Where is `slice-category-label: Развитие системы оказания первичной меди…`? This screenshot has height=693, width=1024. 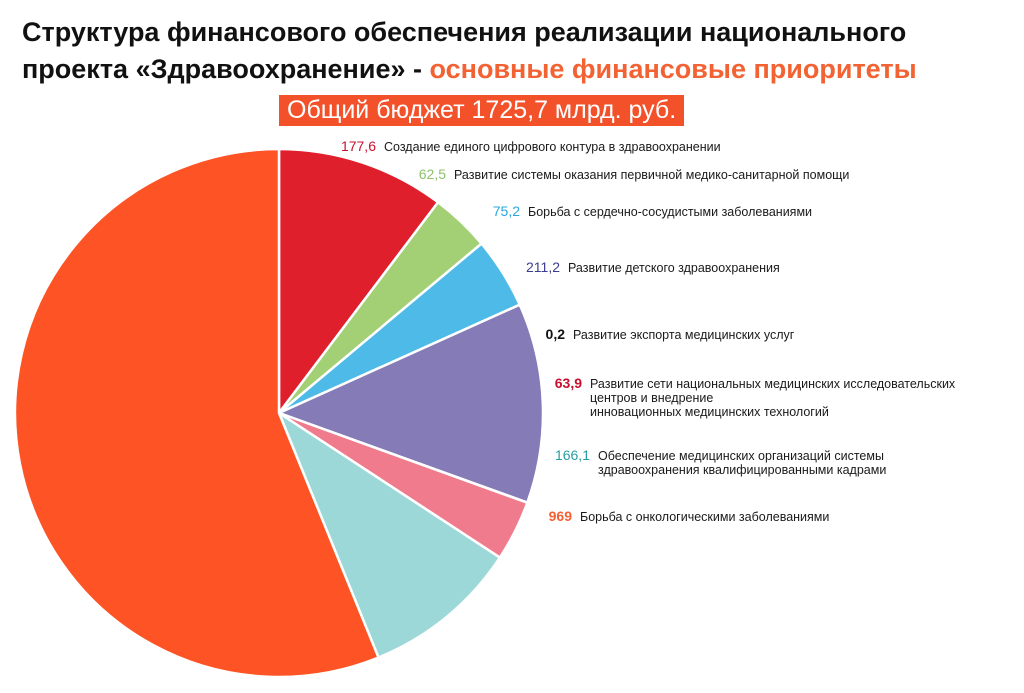 slice-category-label: Развитие системы оказания первичной меди… is located at coordinates (652, 175).